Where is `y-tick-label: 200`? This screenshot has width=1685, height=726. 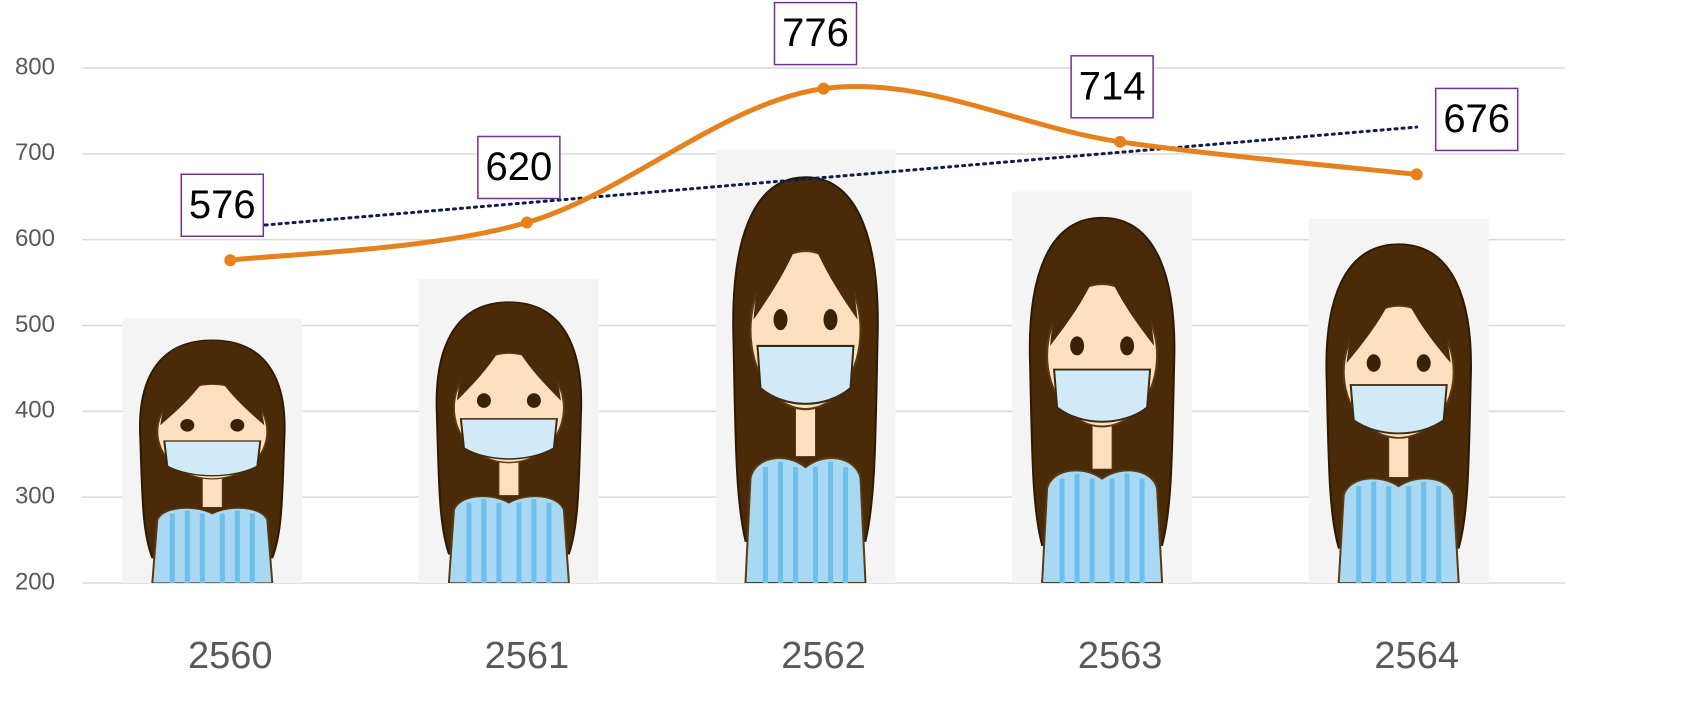
y-tick-label: 200 is located at coordinates (35, 581).